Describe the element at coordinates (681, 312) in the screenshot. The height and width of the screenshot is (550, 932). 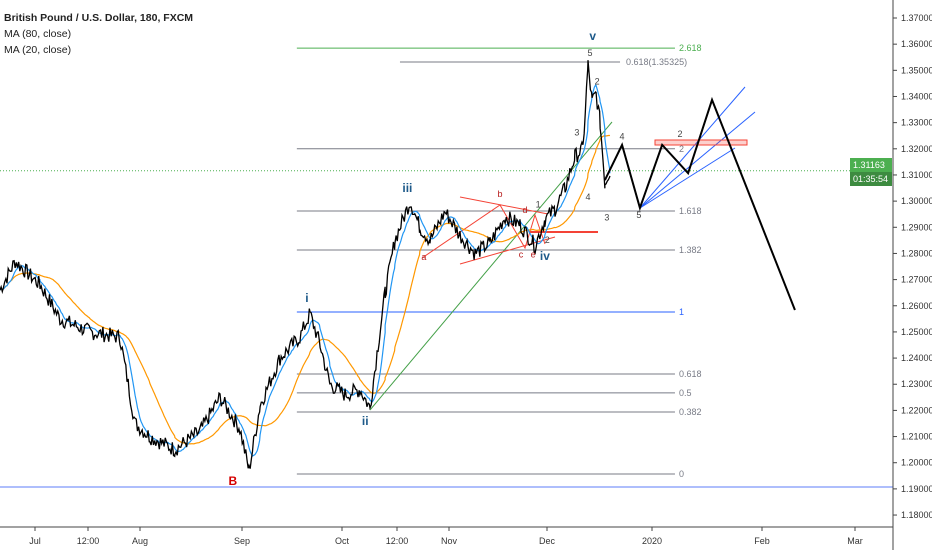
I see `fib-level-label: 1` at that location.